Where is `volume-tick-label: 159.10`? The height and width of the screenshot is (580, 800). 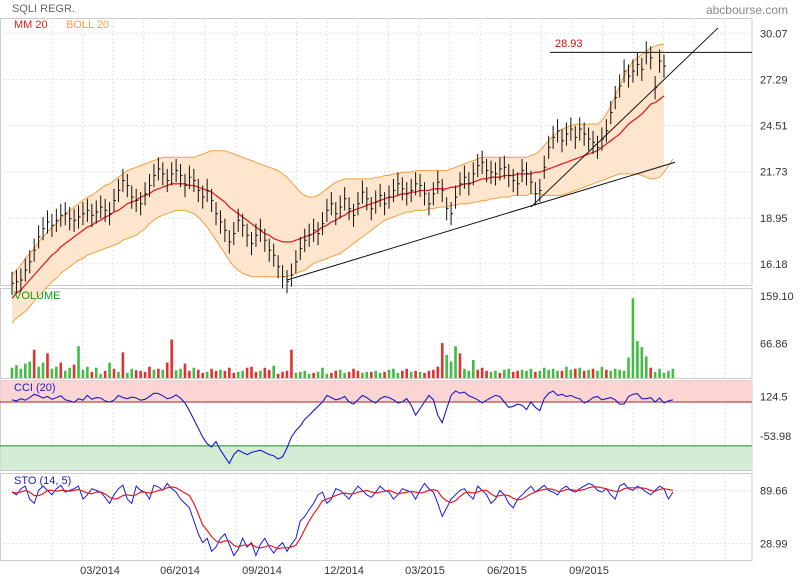
volume-tick-label: 159.10 is located at coordinates (777, 297).